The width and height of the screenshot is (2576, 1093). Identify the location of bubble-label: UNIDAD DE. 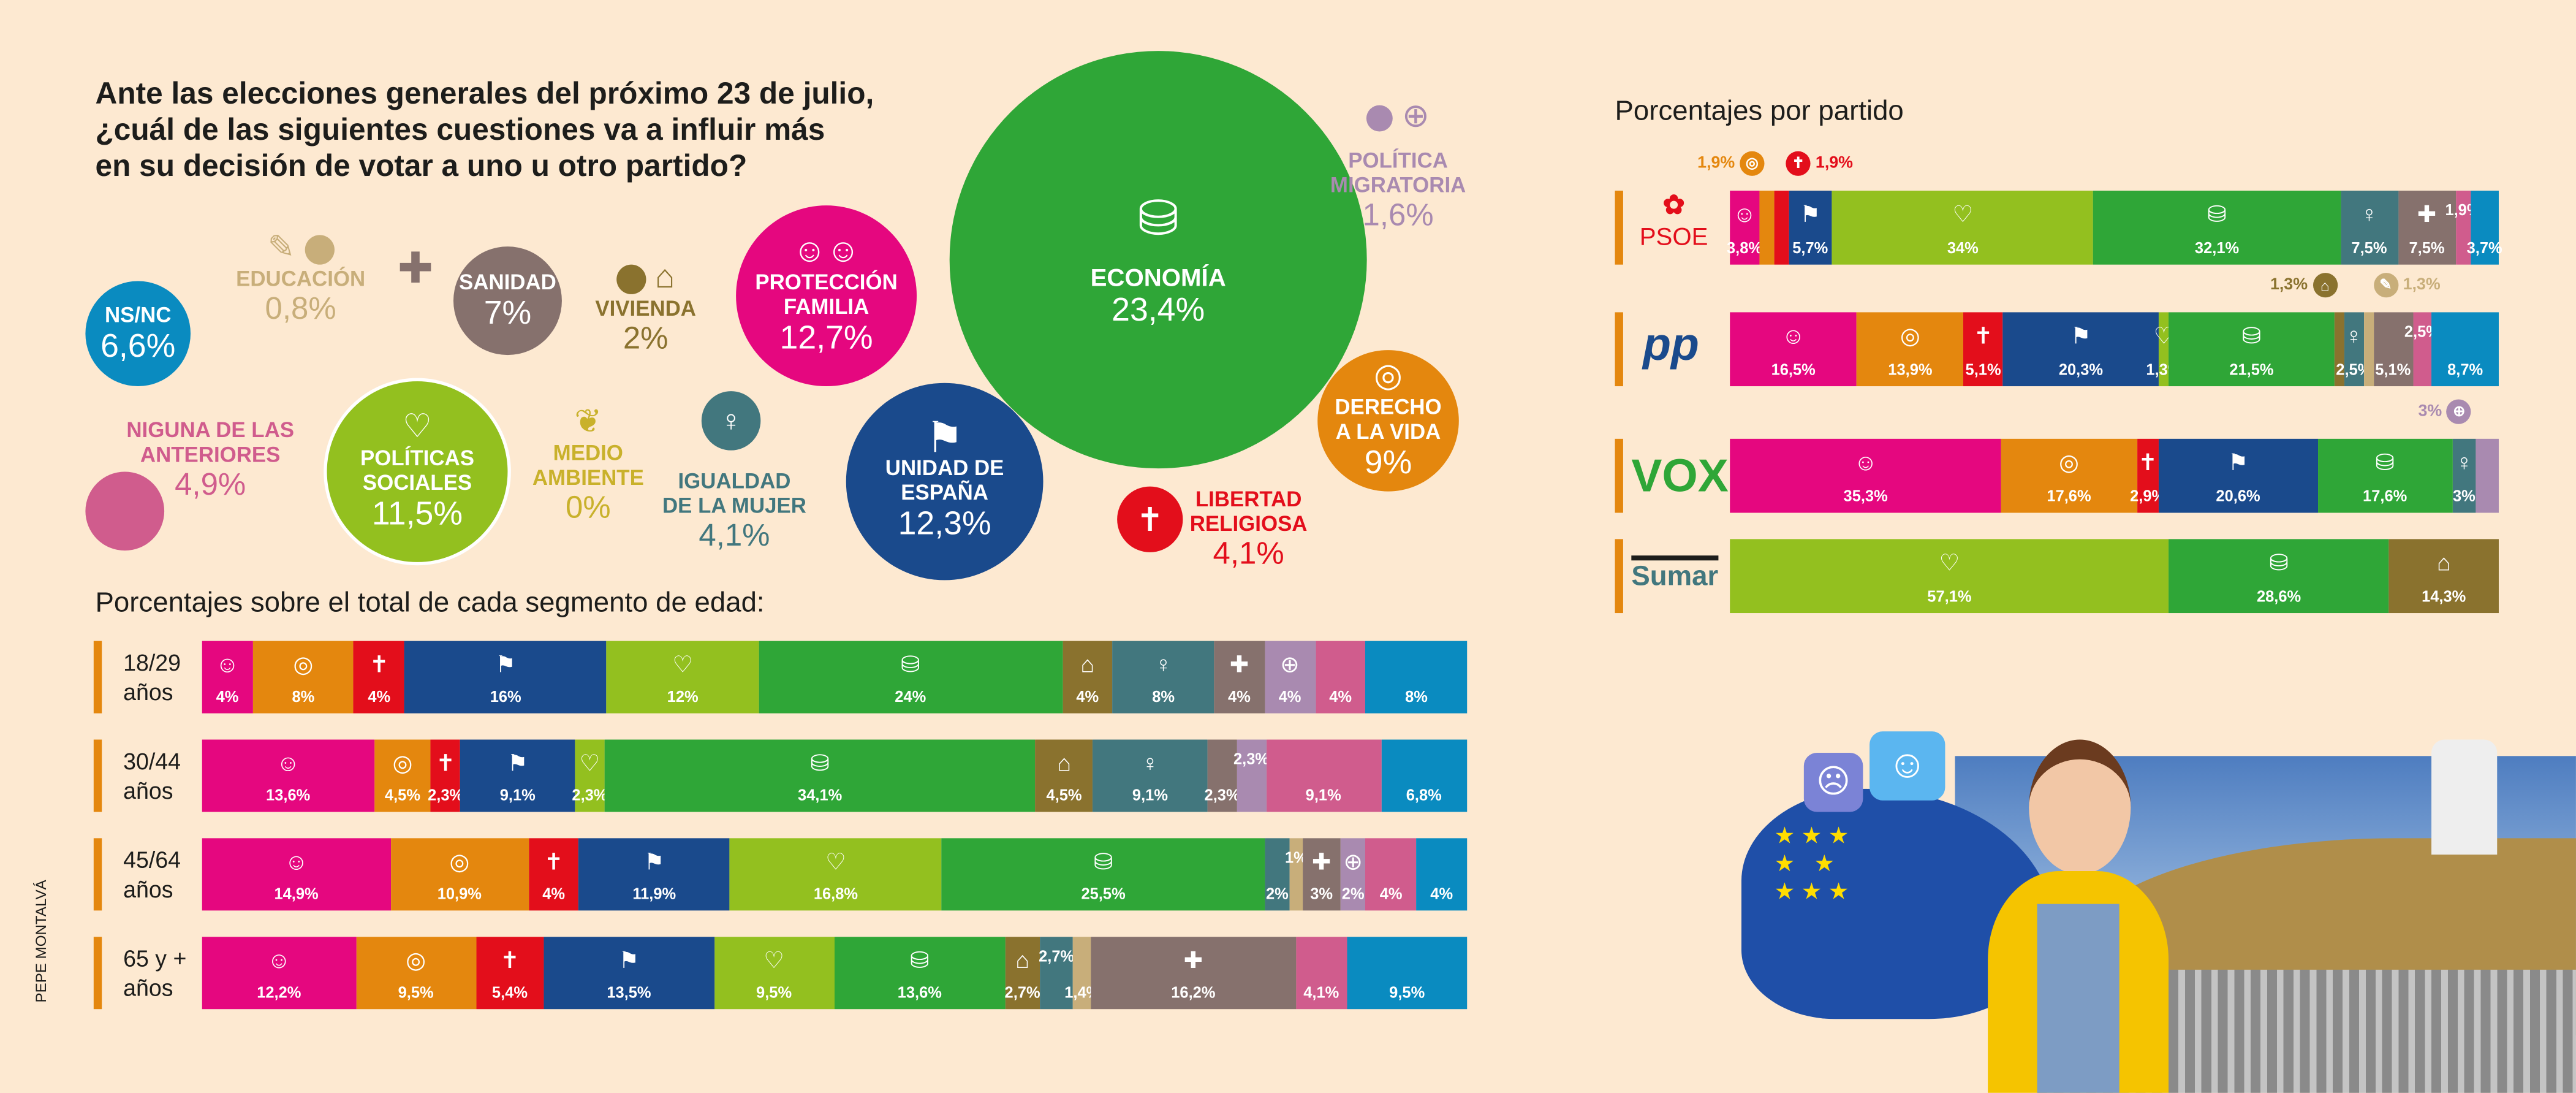
(945, 467).